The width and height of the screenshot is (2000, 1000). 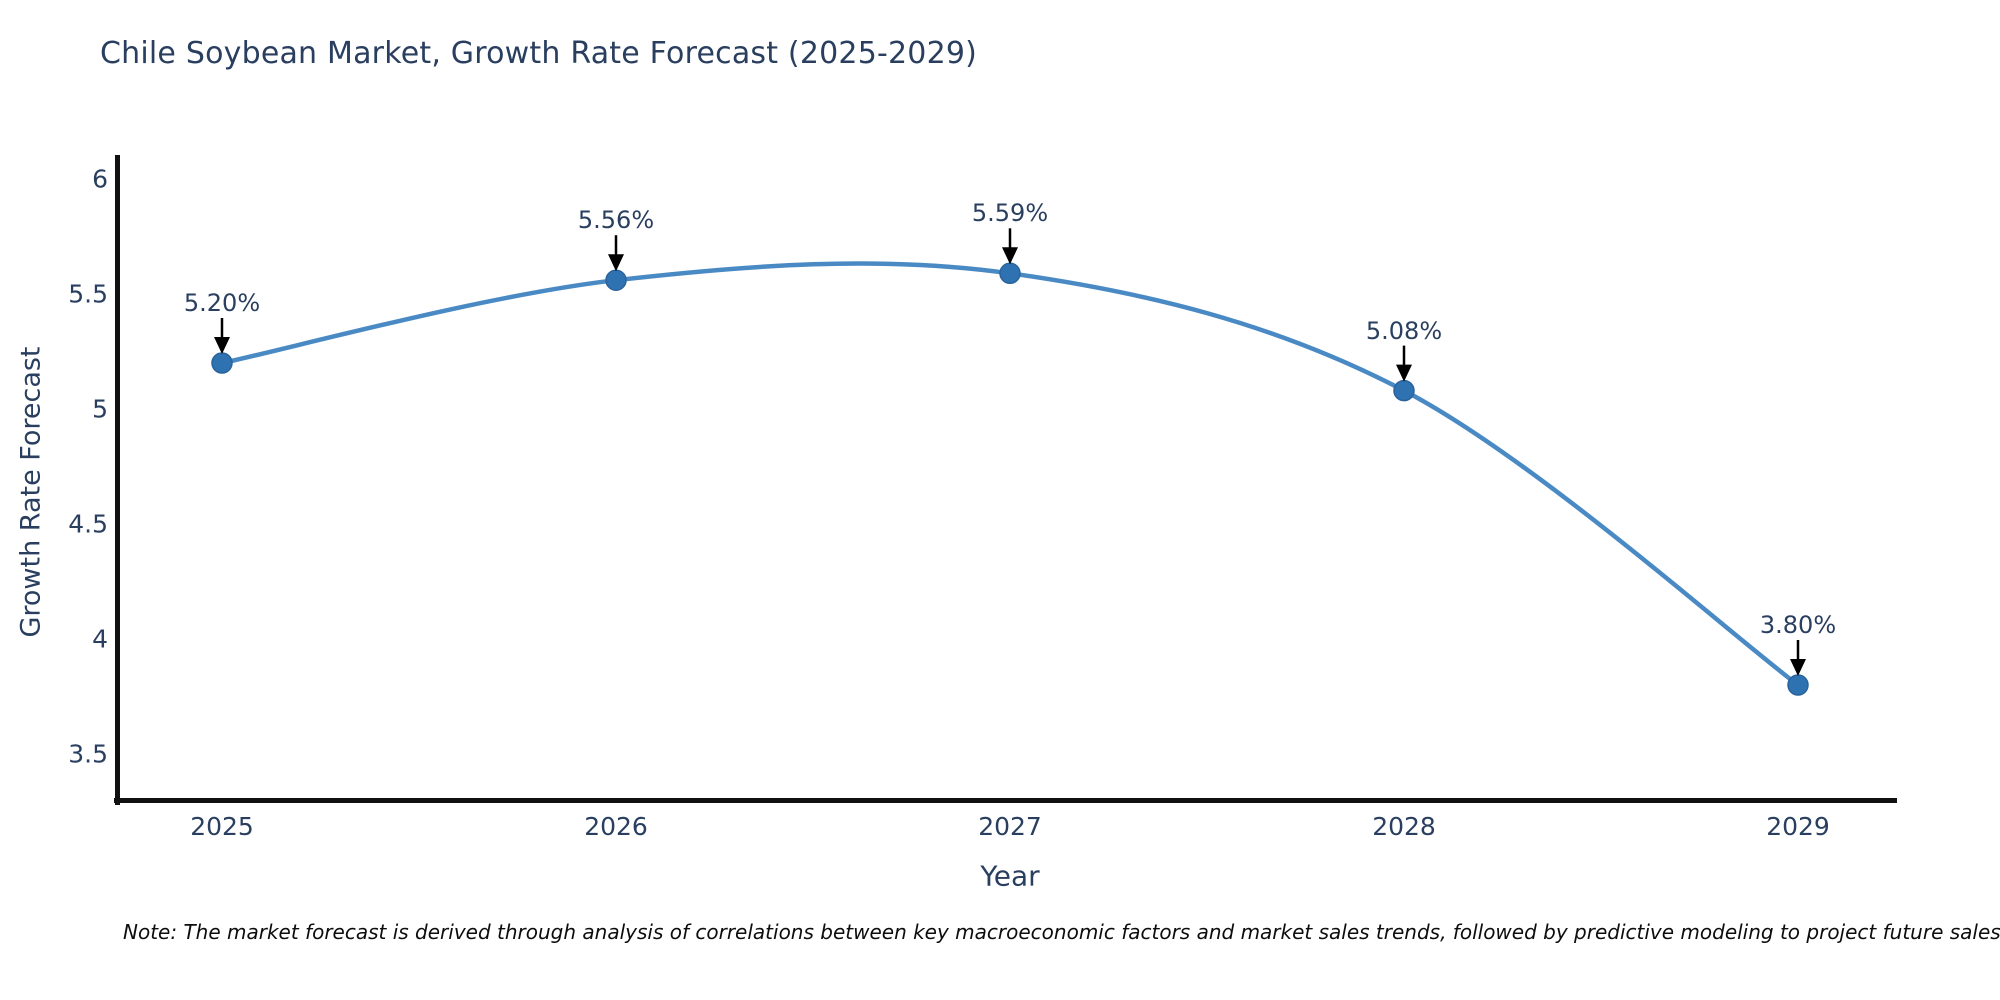 What do you see at coordinates (222, 826) in the screenshot?
I see `x-axis-tick-label: 2025` at bounding box center [222, 826].